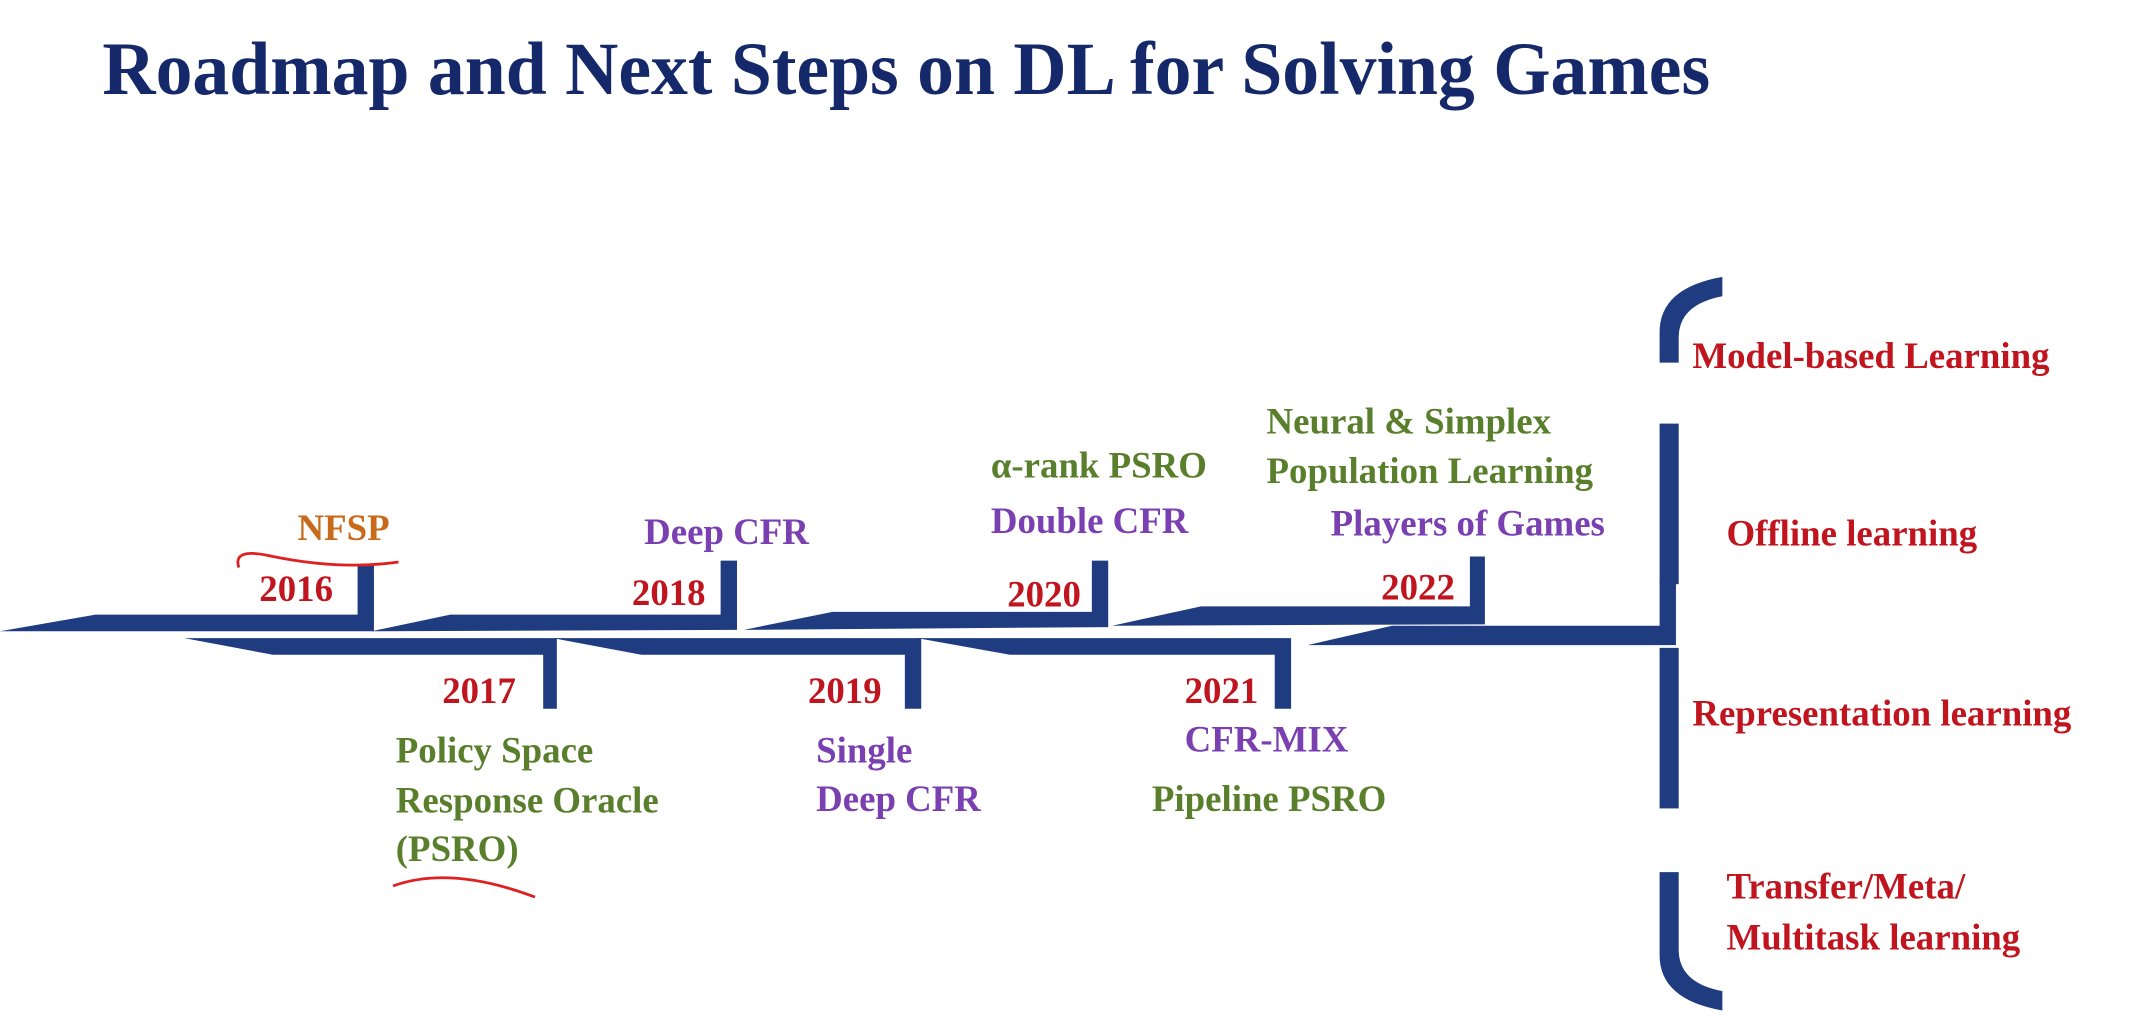  What do you see at coordinates (386, 725) in the screenshot?
I see `annotations` at bounding box center [386, 725].